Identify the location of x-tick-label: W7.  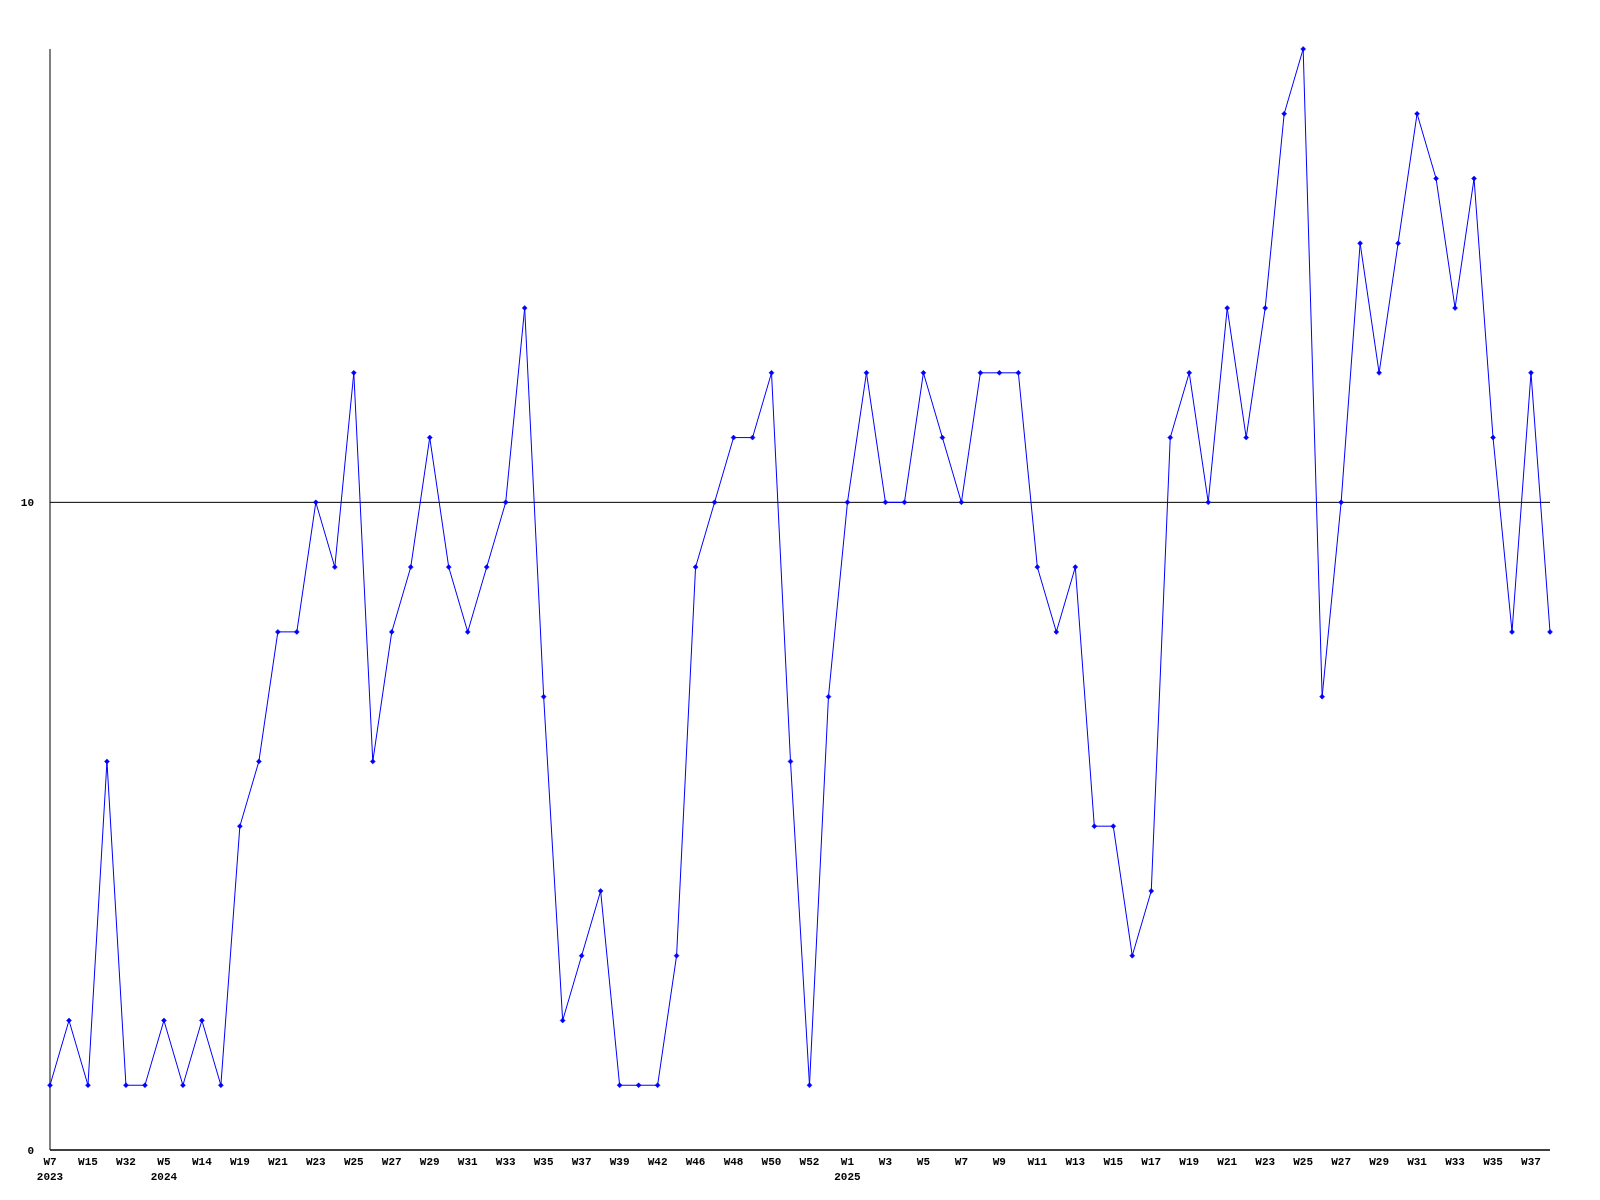
(961, 1162).